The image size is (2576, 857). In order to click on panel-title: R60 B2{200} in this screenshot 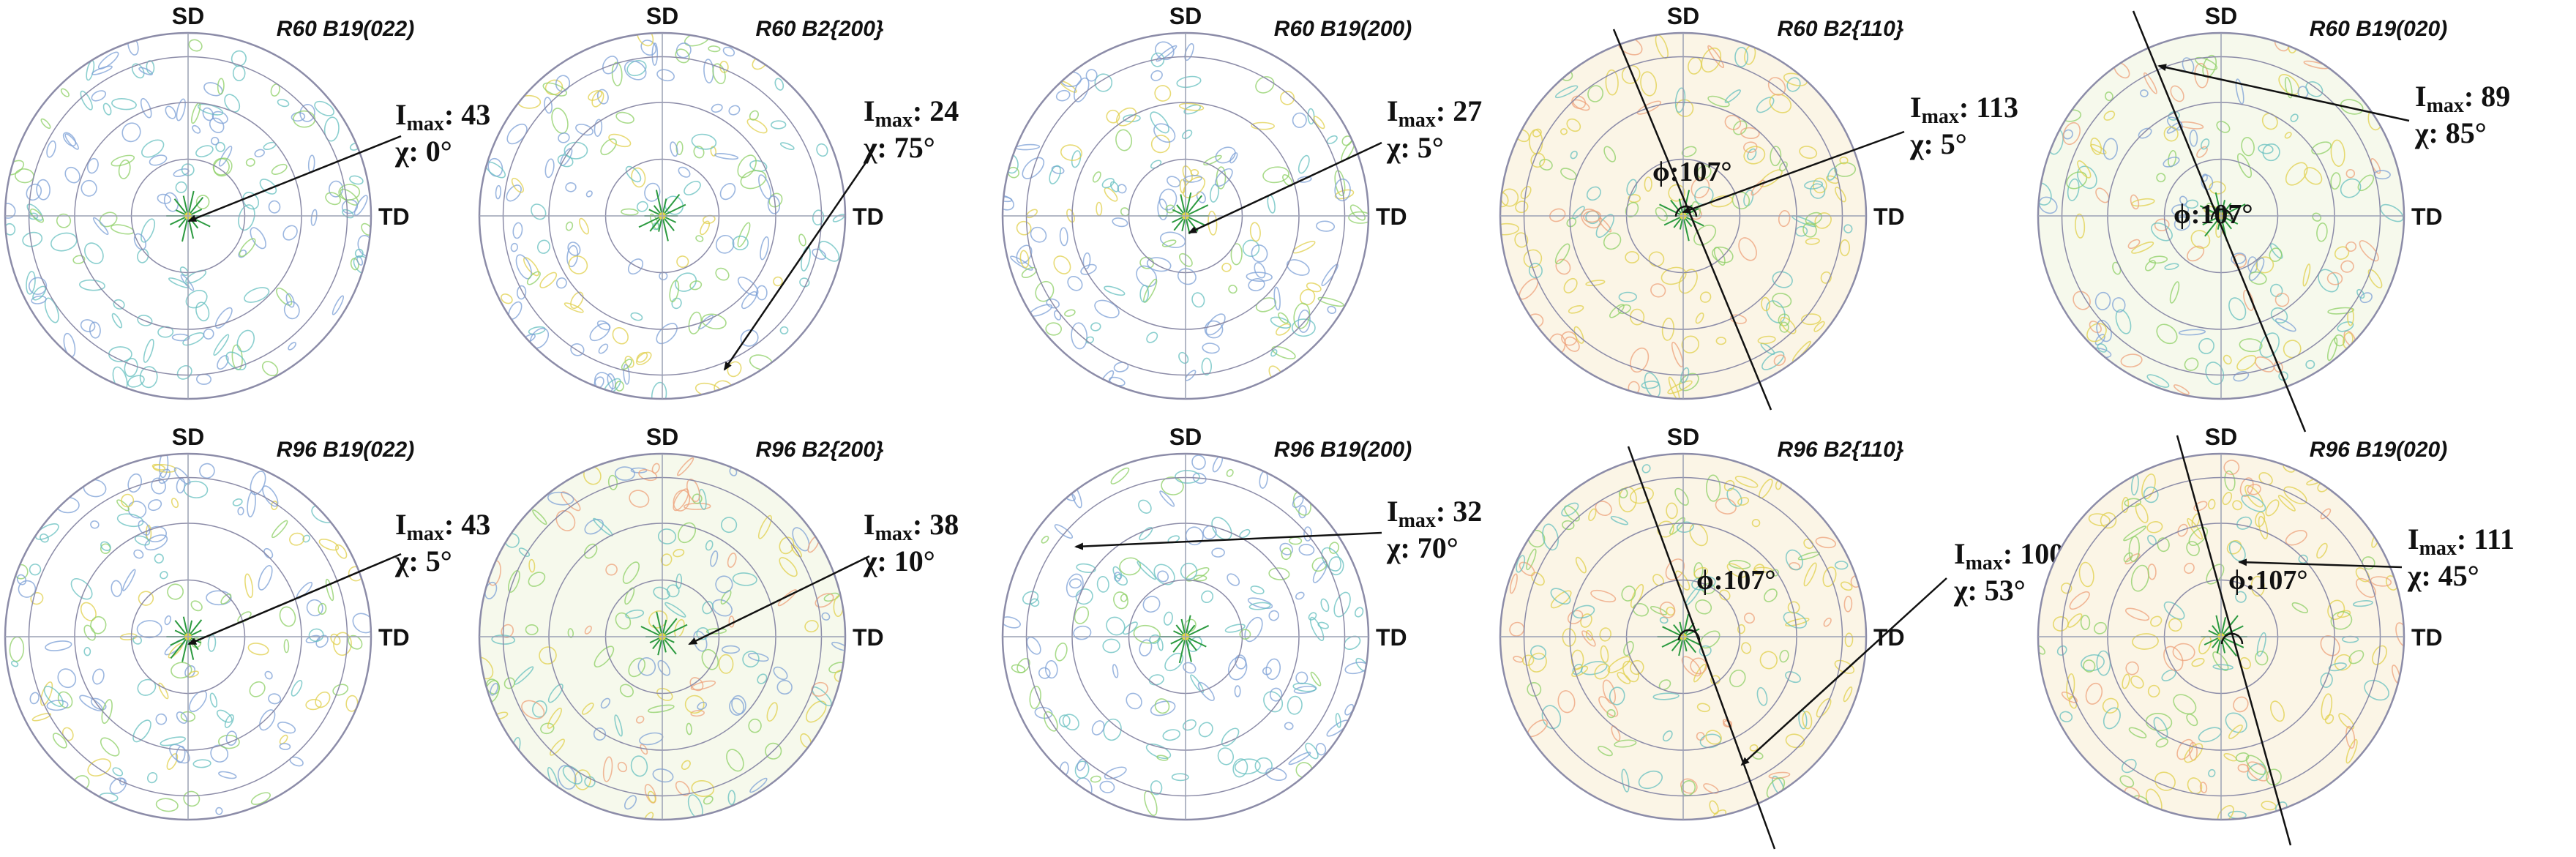, I will do `click(819, 29)`.